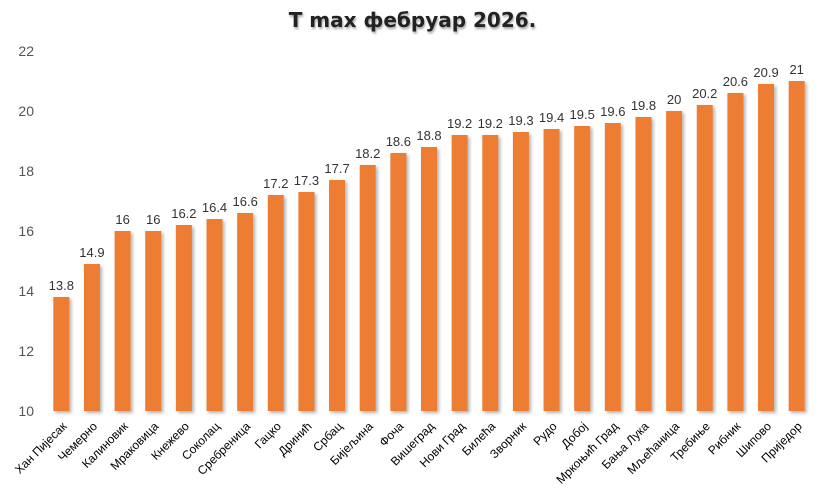 The image size is (825, 501). I want to click on y-tick-label: 14, so click(26, 291).